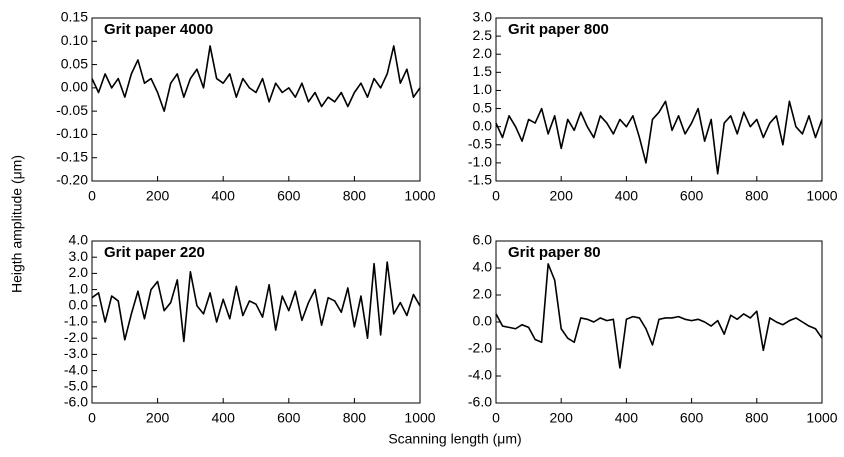  What do you see at coordinates (454, 439) in the screenshot?
I see `x-axis-label: Scanning length (μm)` at bounding box center [454, 439].